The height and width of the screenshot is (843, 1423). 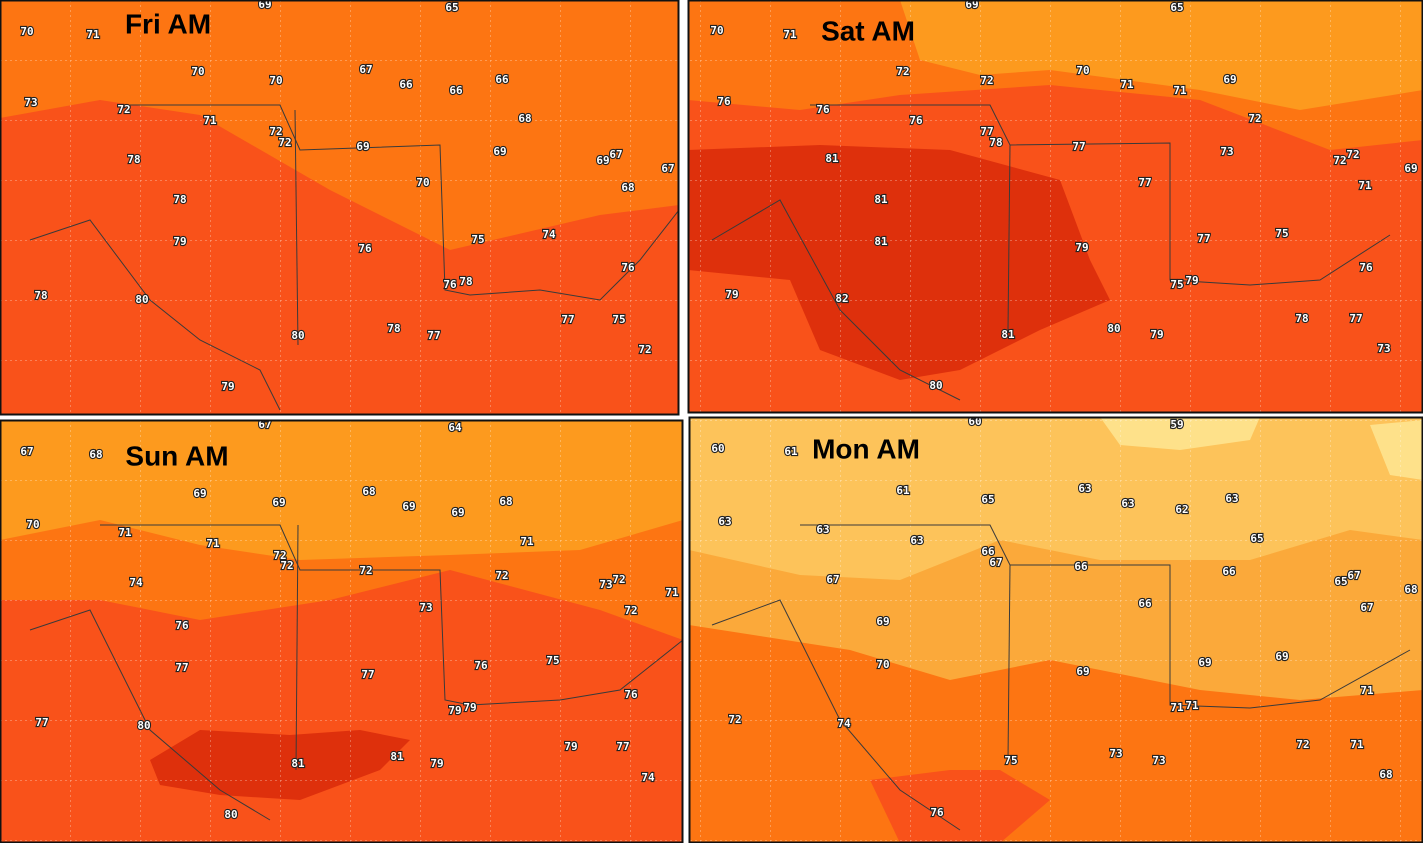 What do you see at coordinates (868, 30) in the screenshot?
I see `panel-title: Sat AM` at bounding box center [868, 30].